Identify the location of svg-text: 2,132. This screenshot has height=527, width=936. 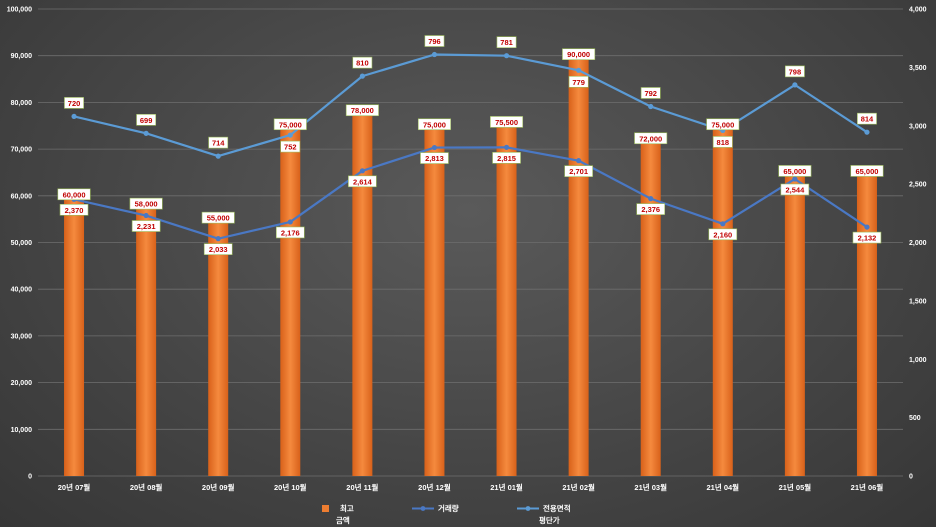
(867, 238).